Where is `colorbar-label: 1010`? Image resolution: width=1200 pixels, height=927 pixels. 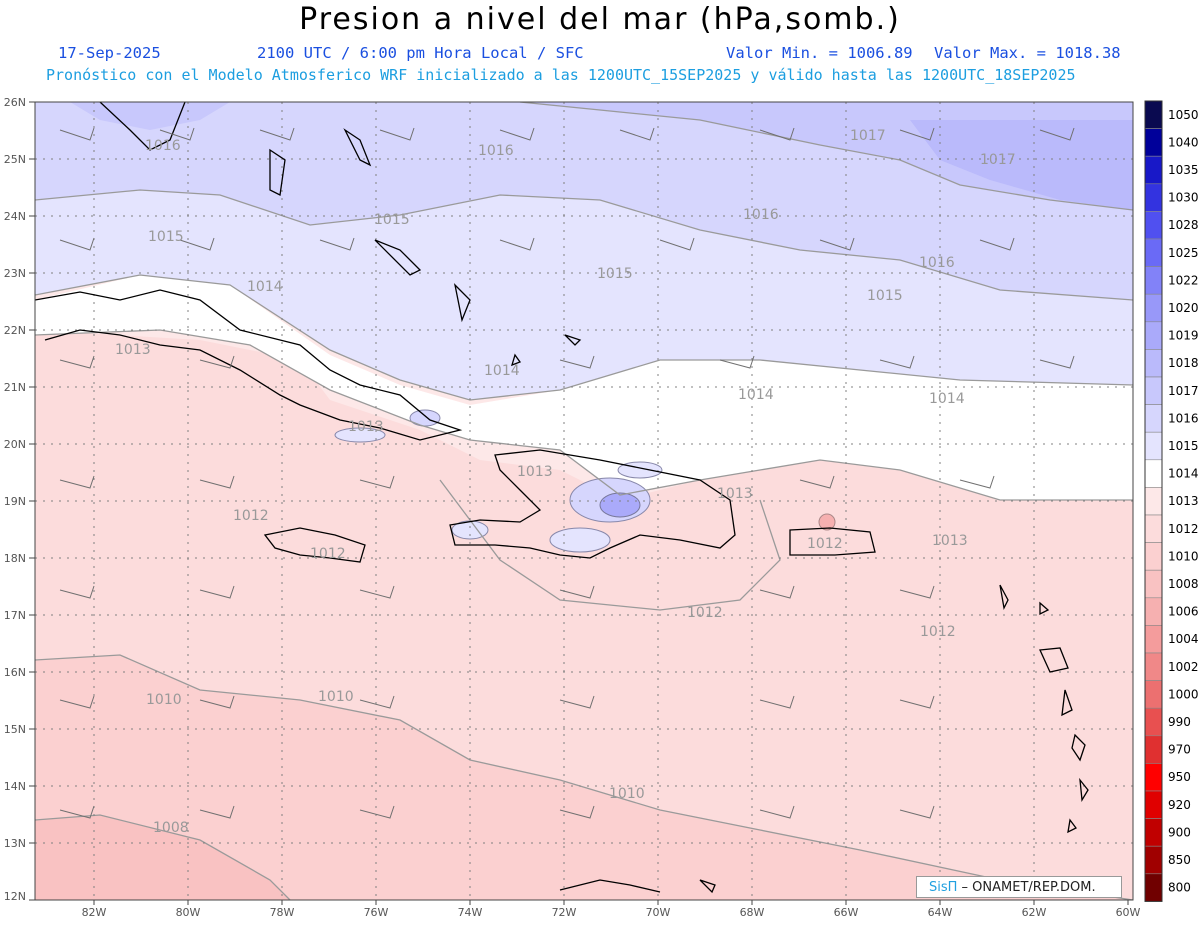
colorbar-label: 1010 is located at coordinates (1183, 556).